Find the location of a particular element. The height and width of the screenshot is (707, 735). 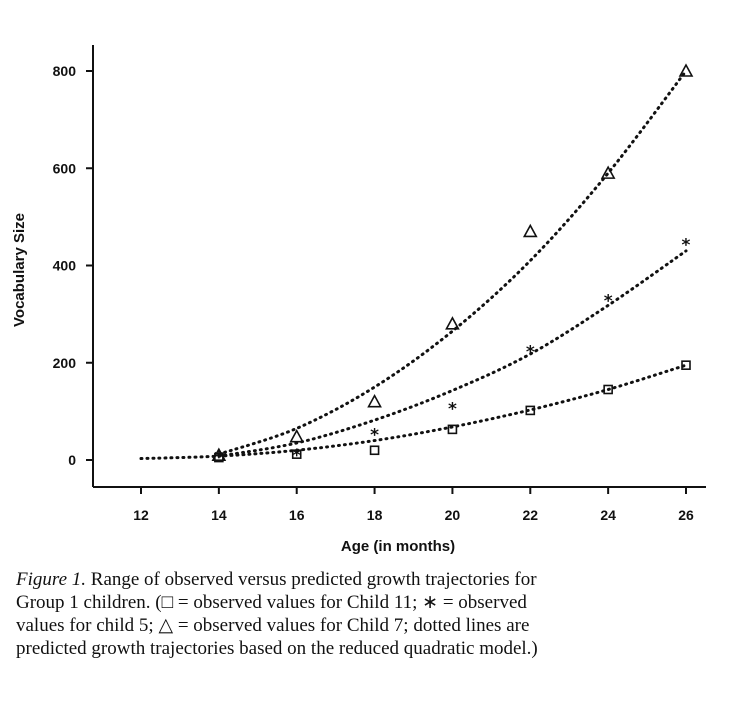

y-axis-title: Vocabulary Size is located at coordinates (19, 270).